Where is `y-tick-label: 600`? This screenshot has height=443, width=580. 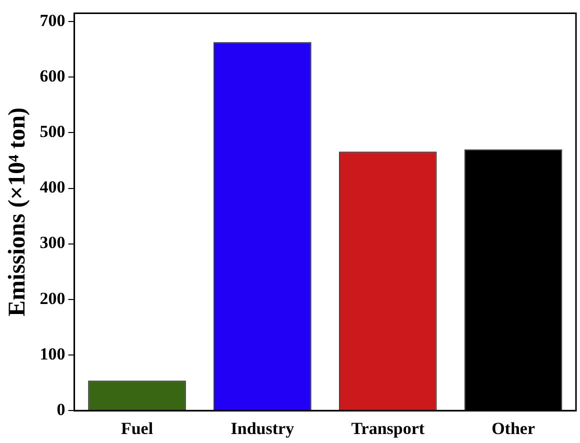
y-tick-label: 600 is located at coordinates (53, 76).